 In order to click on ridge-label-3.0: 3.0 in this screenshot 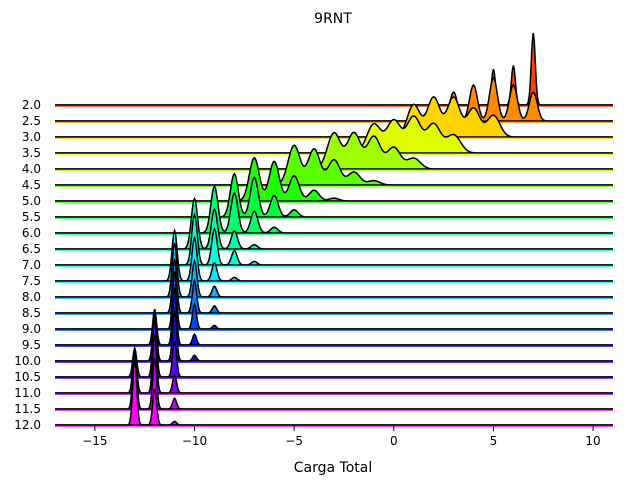, I will do `click(31, 137)`.